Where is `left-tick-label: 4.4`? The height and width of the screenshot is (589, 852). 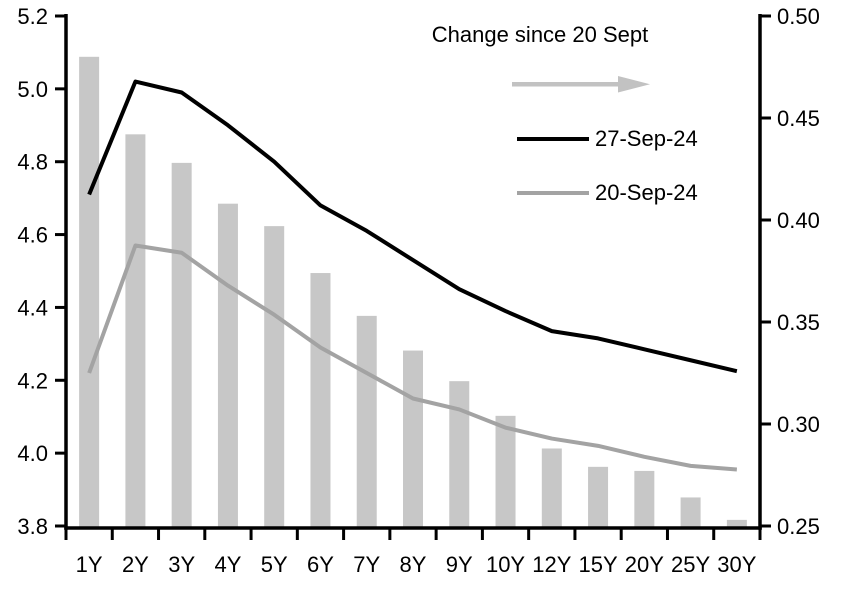 left-tick-label: 4.4 is located at coordinates (32, 307).